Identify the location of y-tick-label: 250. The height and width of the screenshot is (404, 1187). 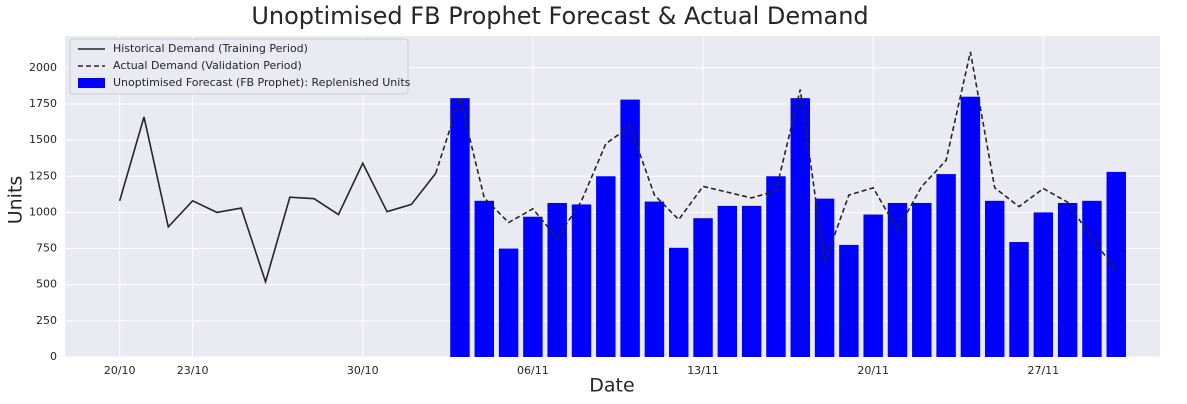
(46, 320).